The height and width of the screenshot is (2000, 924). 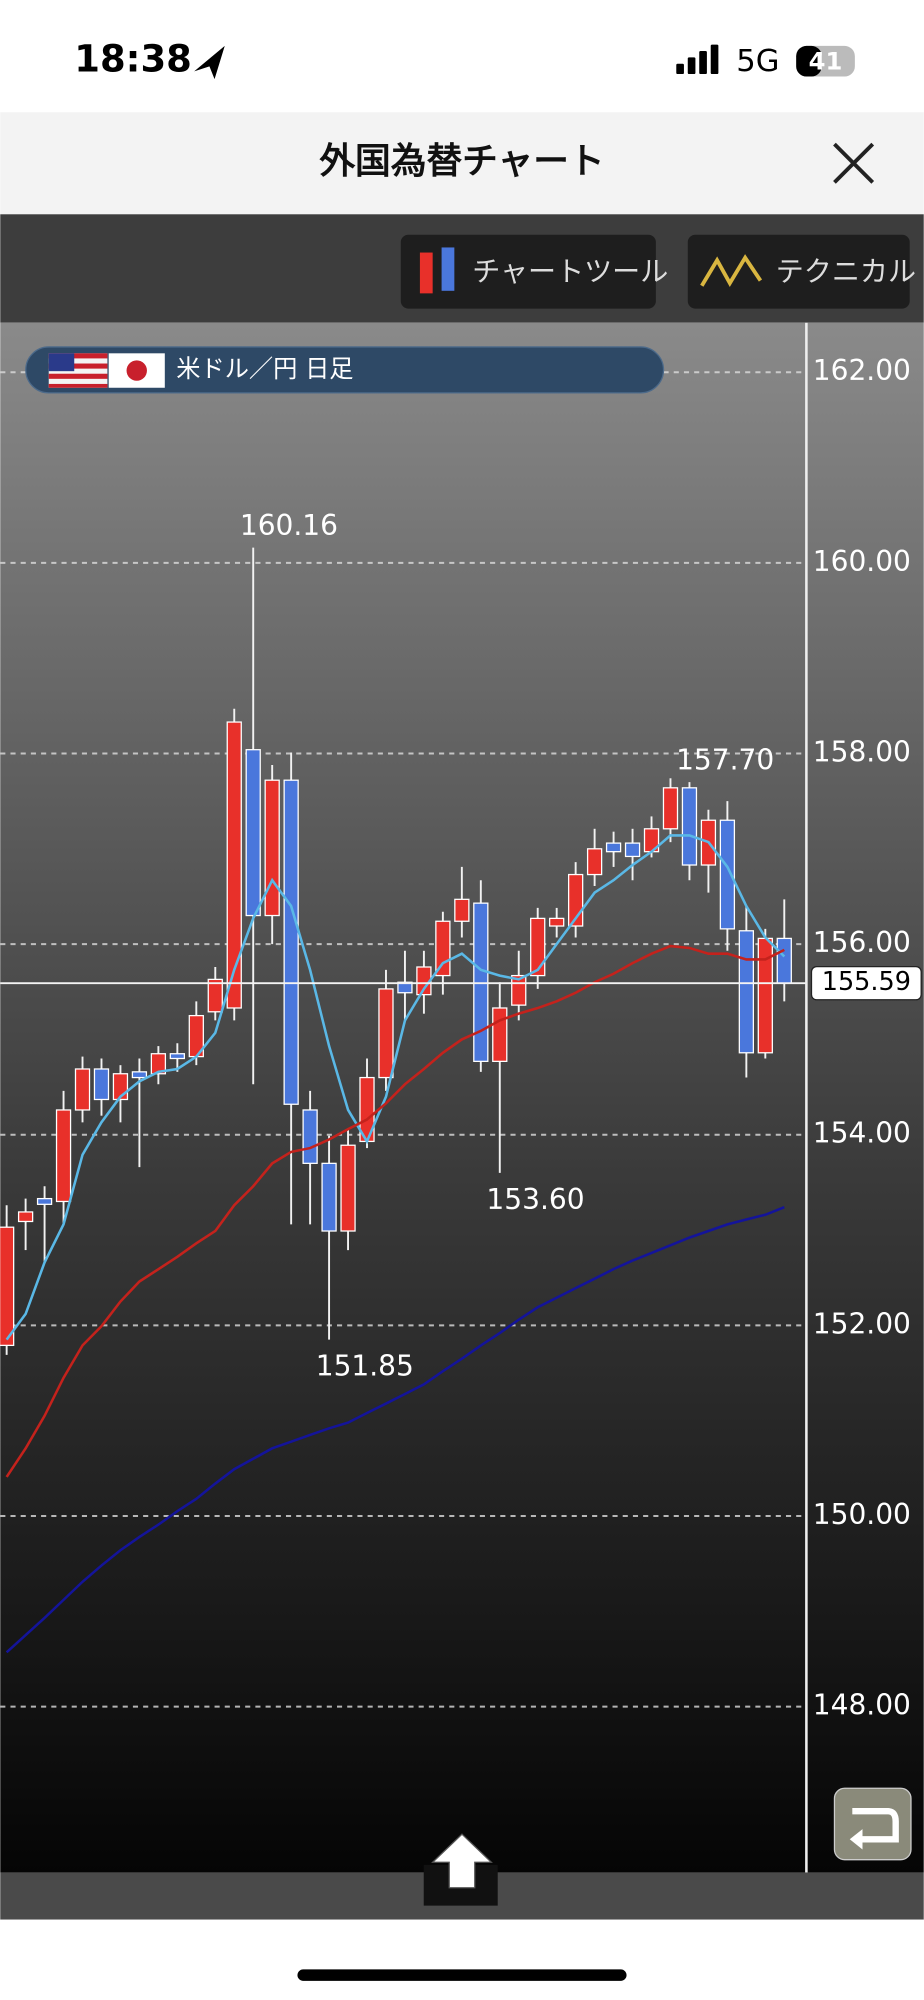 What do you see at coordinates (462, 56) in the screenshot?
I see `status-bar` at bounding box center [462, 56].